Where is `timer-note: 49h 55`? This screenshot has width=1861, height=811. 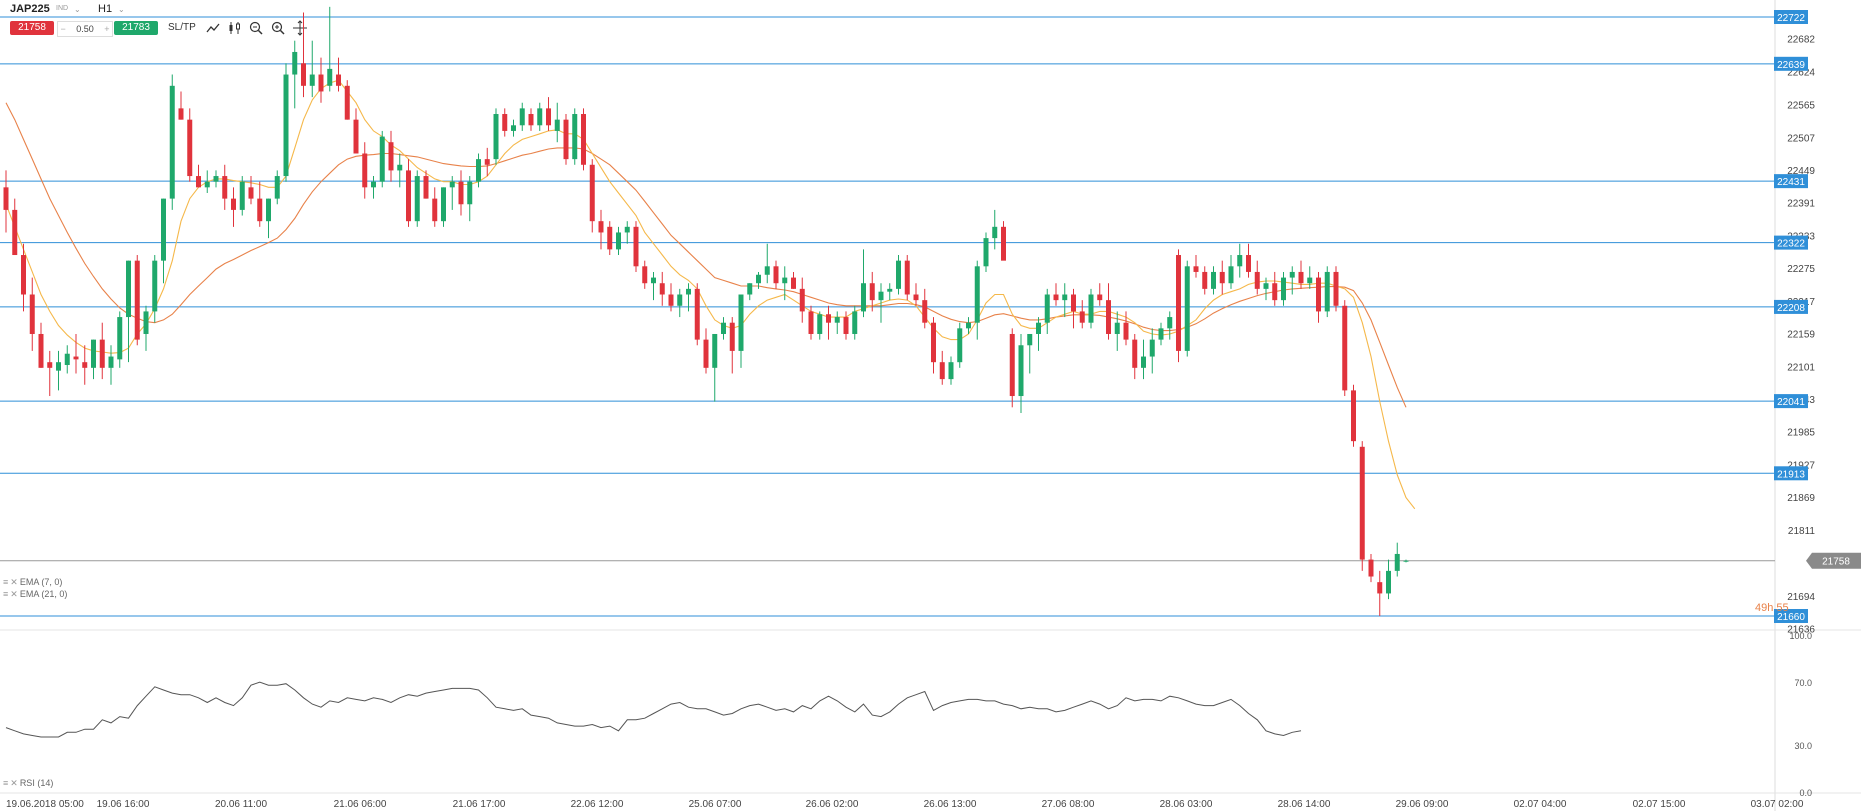 timer-note: 49h 55 is located at coordinates (1772, 608).